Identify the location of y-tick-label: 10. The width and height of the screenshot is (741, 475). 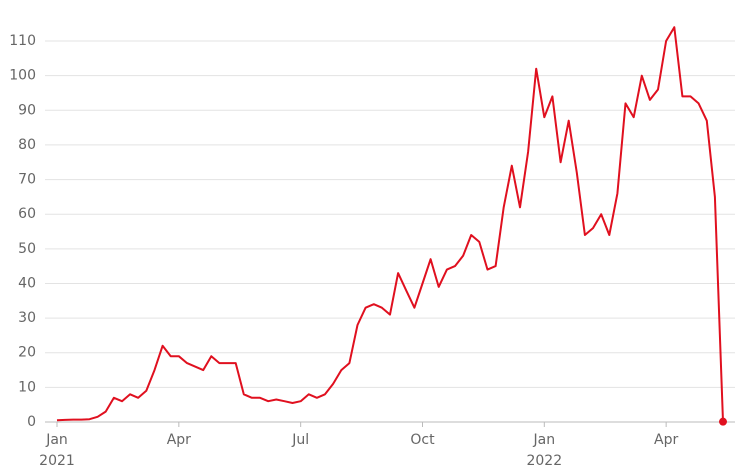
(27, 387).